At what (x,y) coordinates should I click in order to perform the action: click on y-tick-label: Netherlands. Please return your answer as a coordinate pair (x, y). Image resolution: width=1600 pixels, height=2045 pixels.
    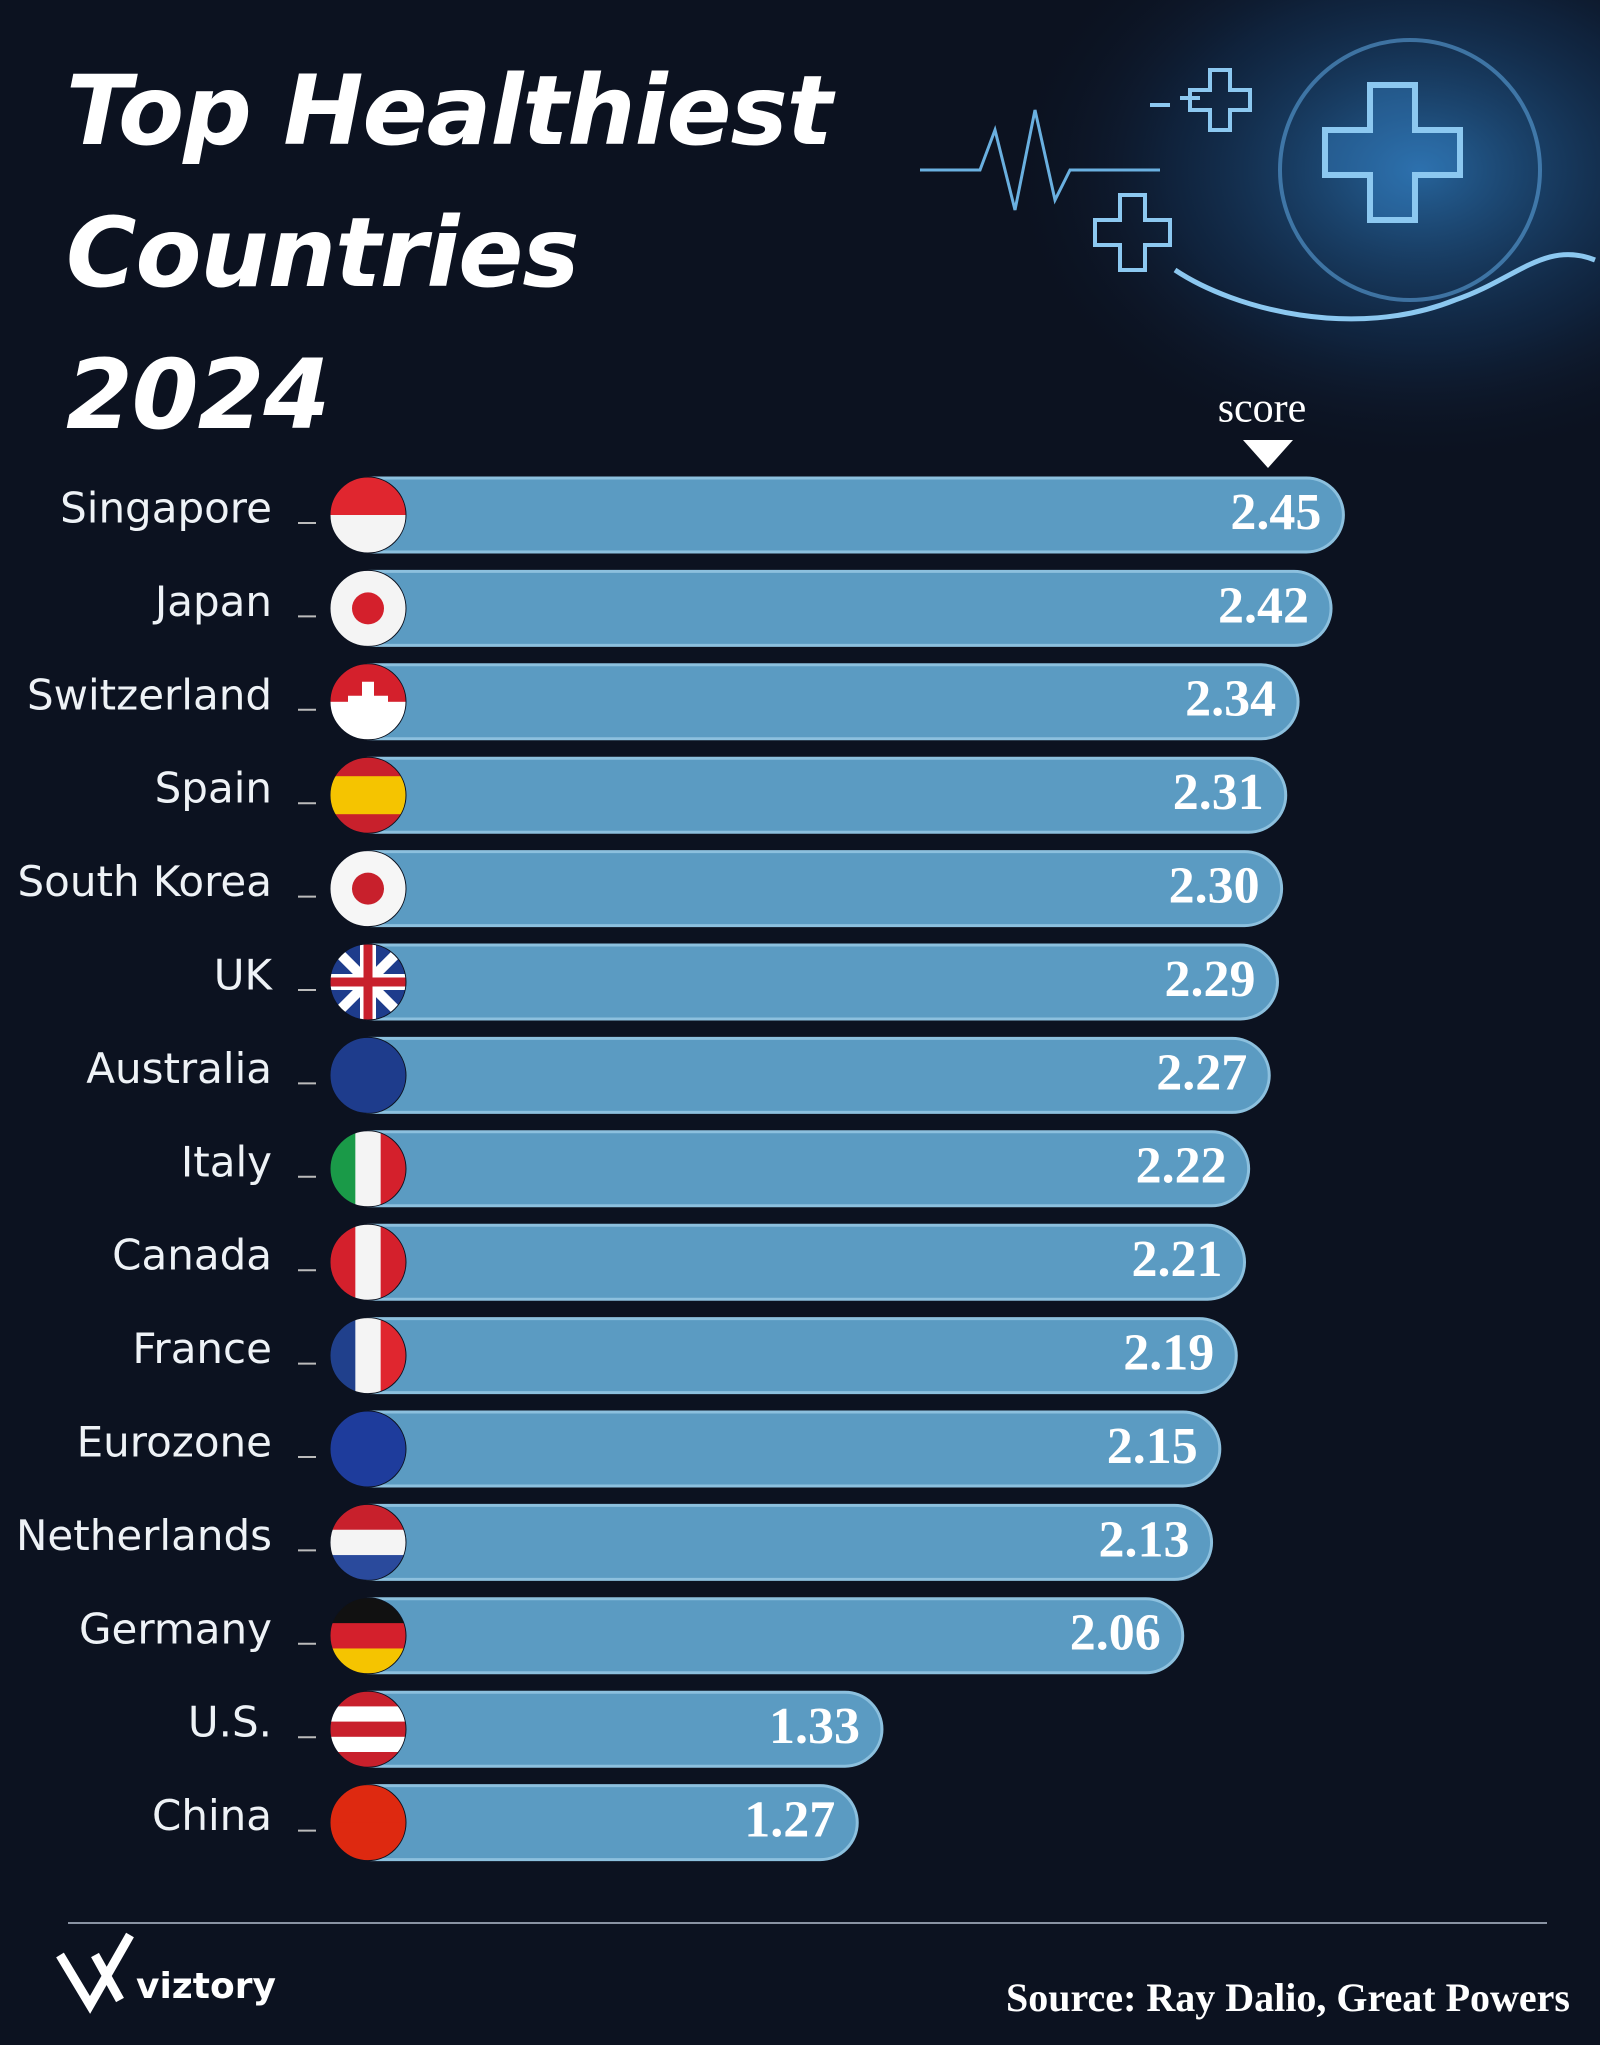
    Looking at the image, I should click on (144, 1535).